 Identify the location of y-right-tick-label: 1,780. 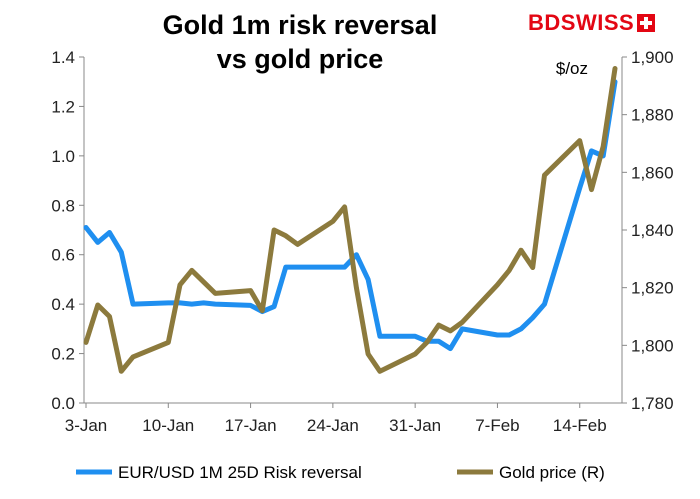
(652, 403).